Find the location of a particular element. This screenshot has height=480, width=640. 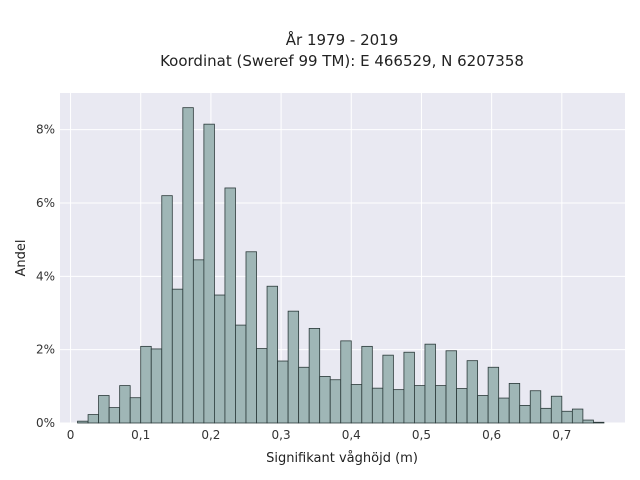

x-tick-label: 0,3 is located at coordinates (281, 435).